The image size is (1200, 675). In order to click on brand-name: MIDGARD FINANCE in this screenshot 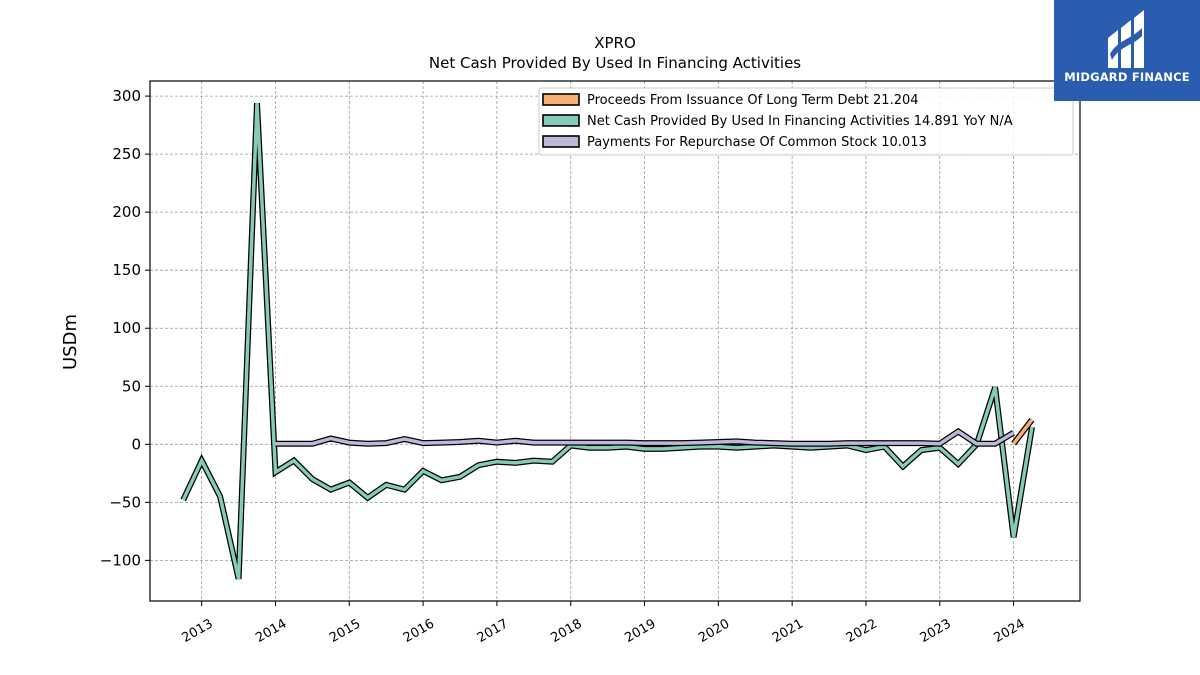, I will do `click(1127, 77)`.